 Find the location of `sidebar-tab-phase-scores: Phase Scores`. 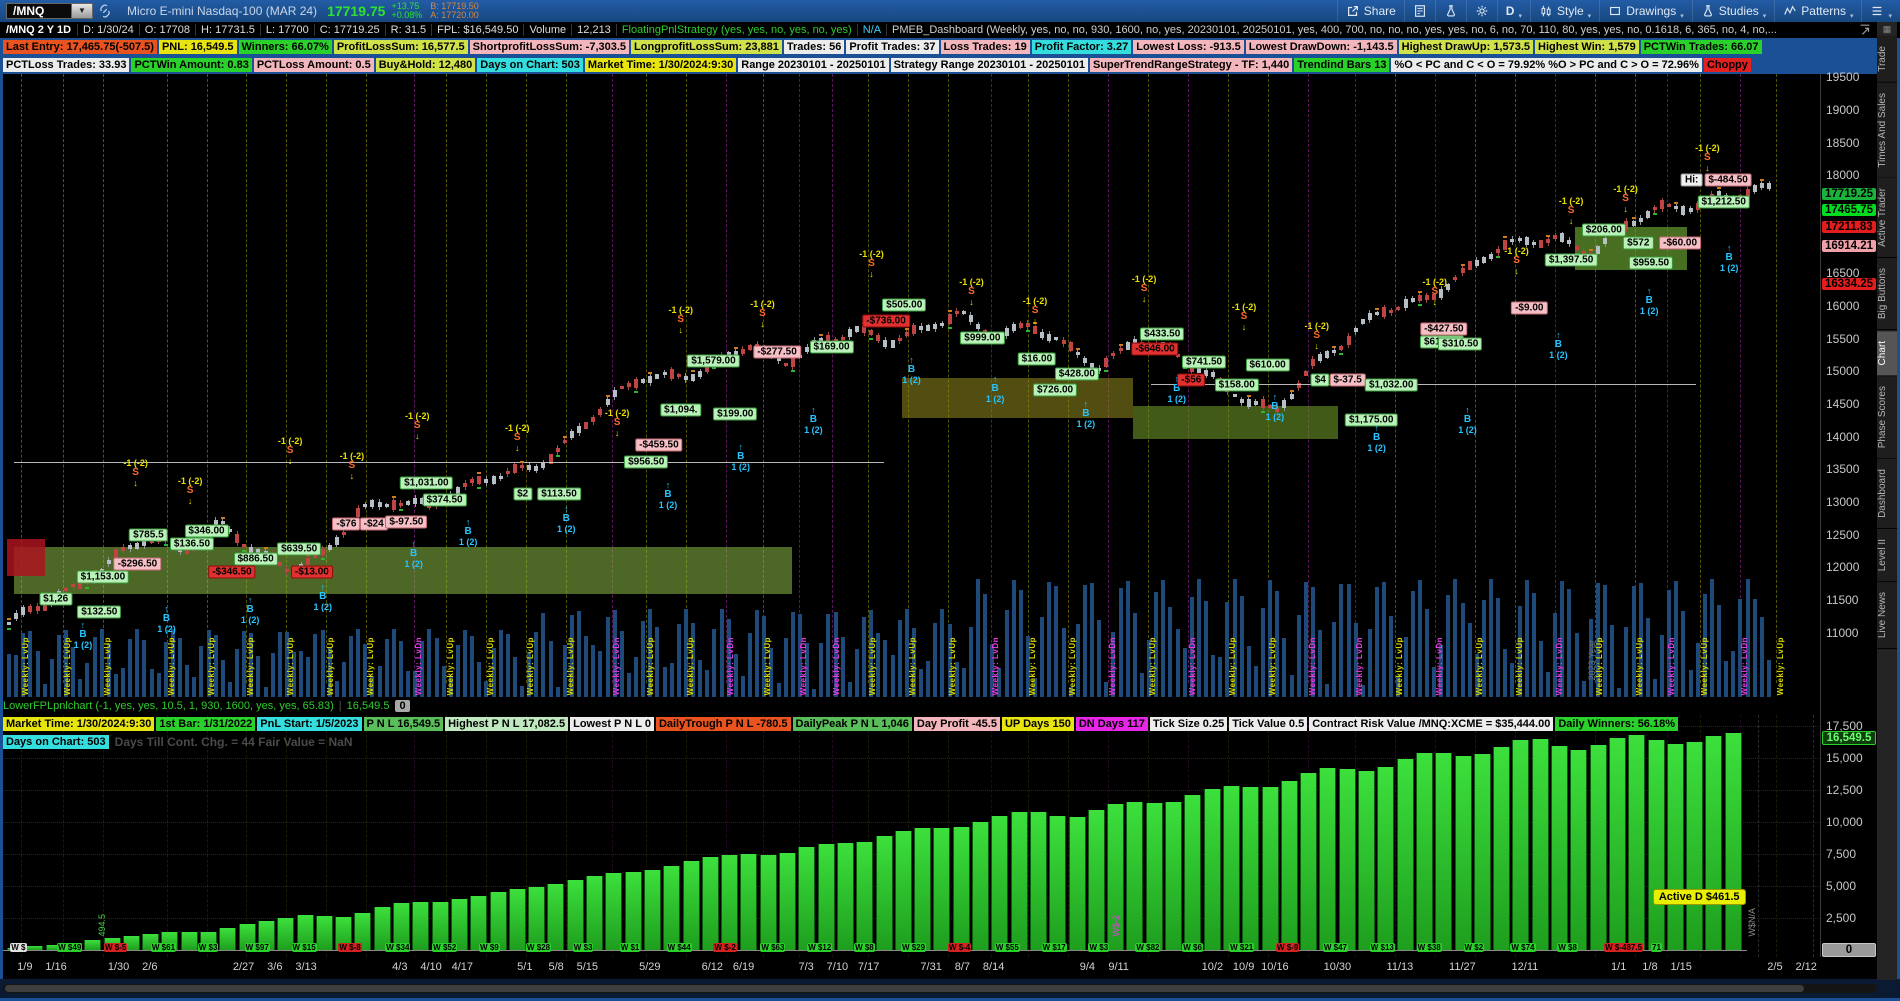

sidebar-tab-phase-scores: Phase Scores is located at coordinates (1887, 417).